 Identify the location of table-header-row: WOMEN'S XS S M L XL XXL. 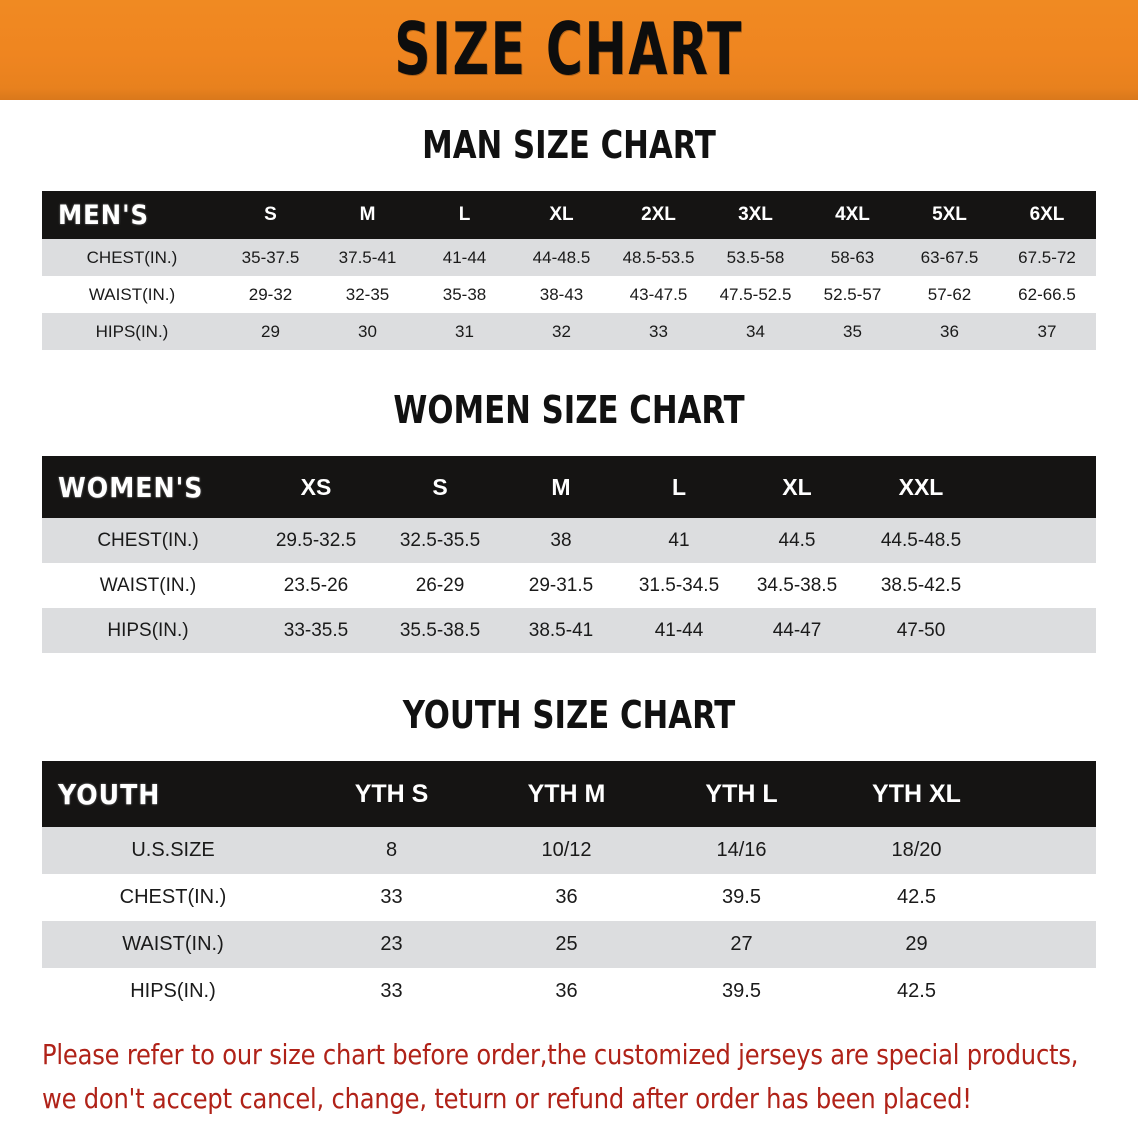
(569, 487).